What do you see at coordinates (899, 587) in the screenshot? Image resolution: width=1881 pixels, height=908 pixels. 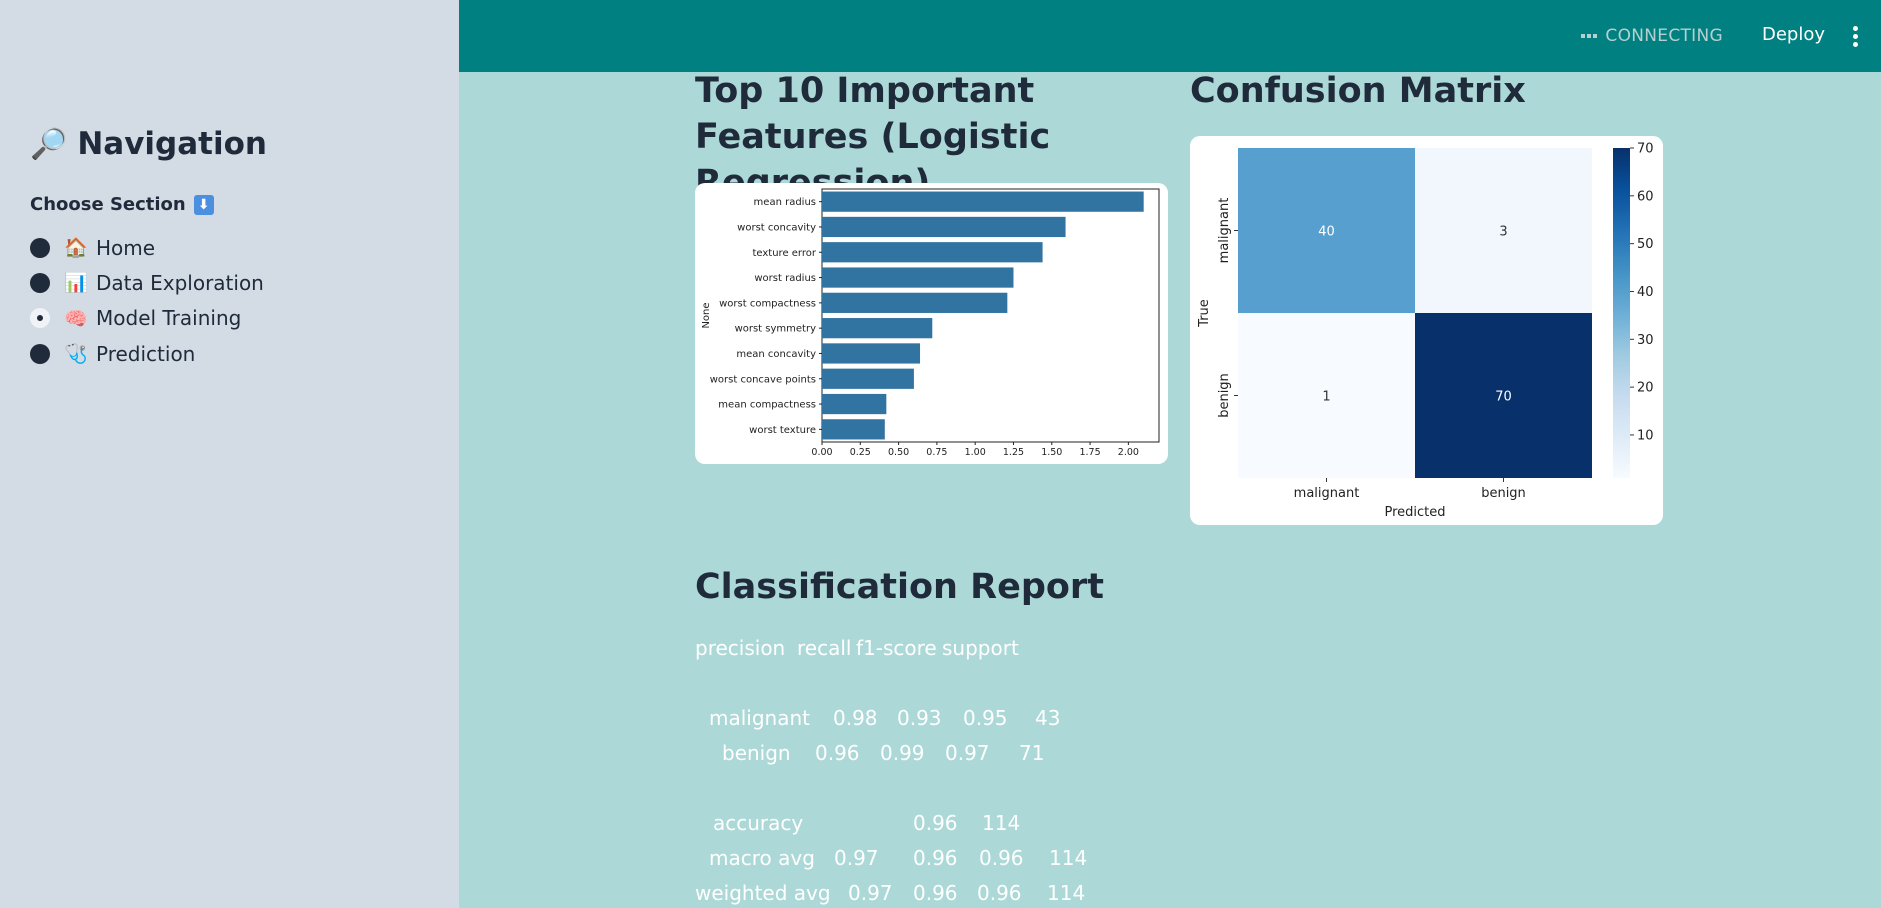 I see `classification-report-title: Classification Report` at bounding box center [899, 587].